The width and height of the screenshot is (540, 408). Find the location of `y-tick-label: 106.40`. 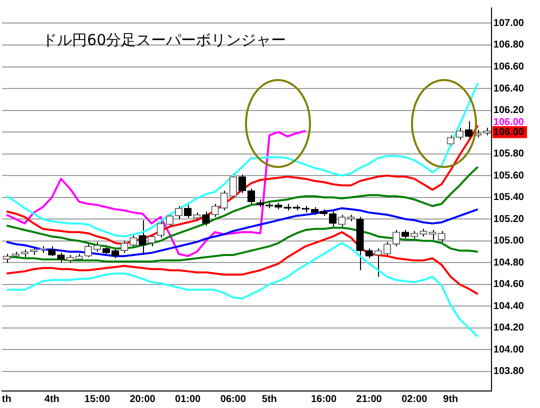

y-tick-label: 106.40 is located at coordinates (508, 88).